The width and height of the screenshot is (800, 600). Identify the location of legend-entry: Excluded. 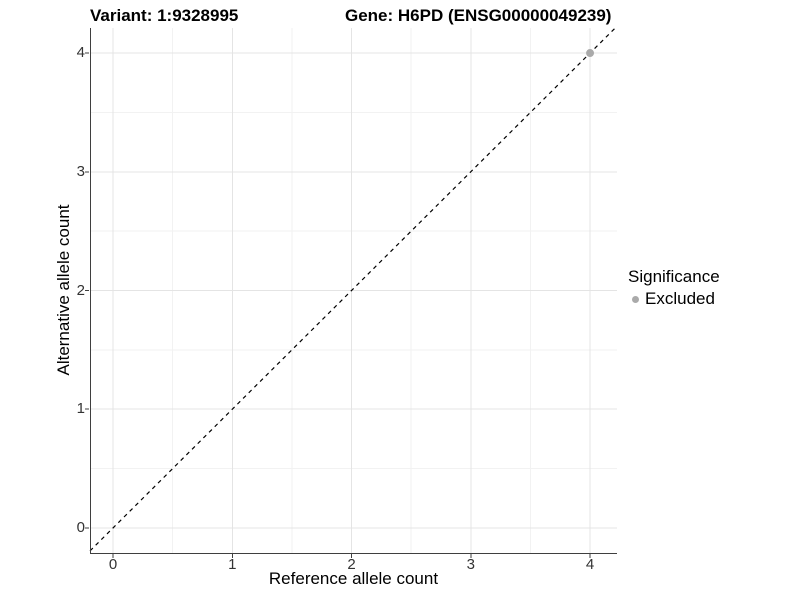
(674, 299).